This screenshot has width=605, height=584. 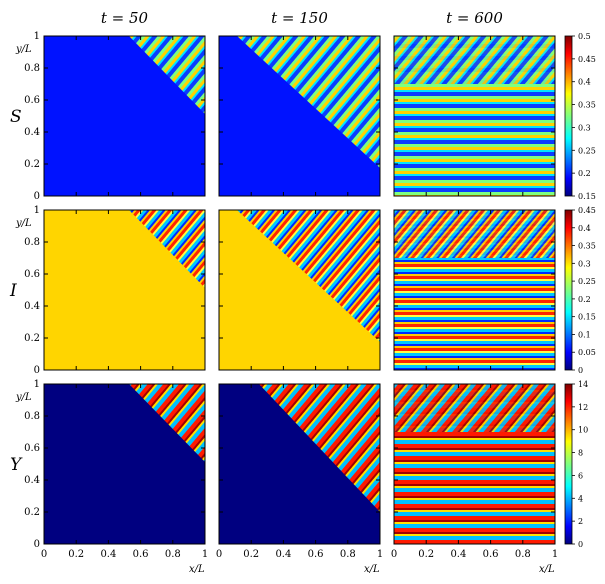 I want to click on colorbar-tick-label: 0.1, so click(x=584, y=334).